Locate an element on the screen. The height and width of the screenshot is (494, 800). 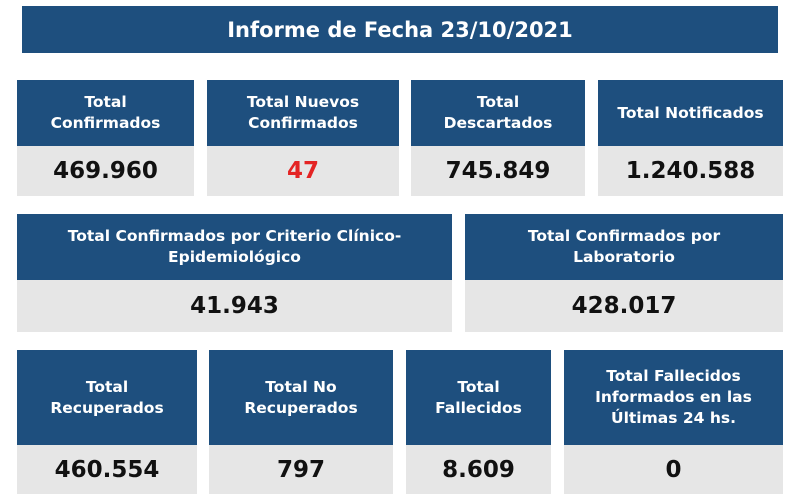
card-total-descartados: Total Descartados 745.849 is located at coordinates (498, 138).